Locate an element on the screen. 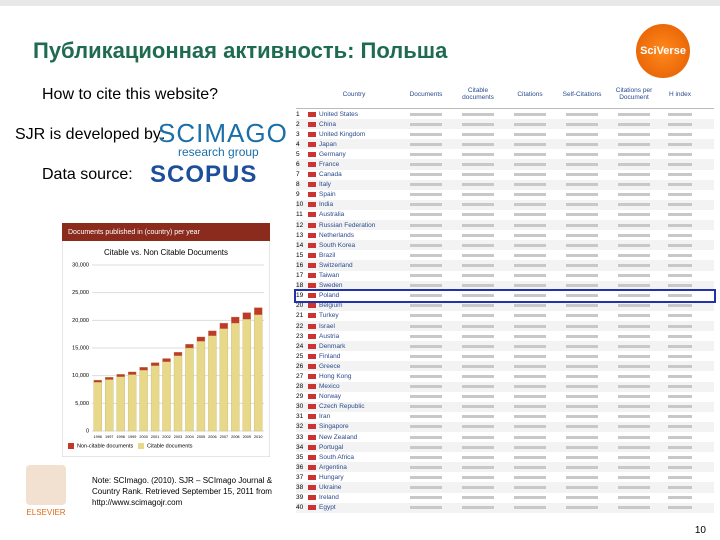 This screenshot has height=540, width=720. country-cell: Italy is located at coordinates (354, 184).